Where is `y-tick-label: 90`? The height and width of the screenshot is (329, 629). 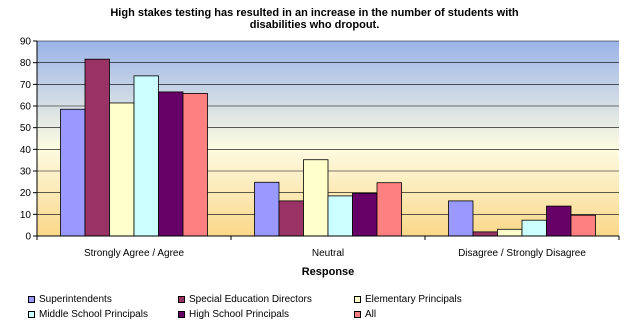 y-tick-label: 90 is located at coordinates (26, 42).